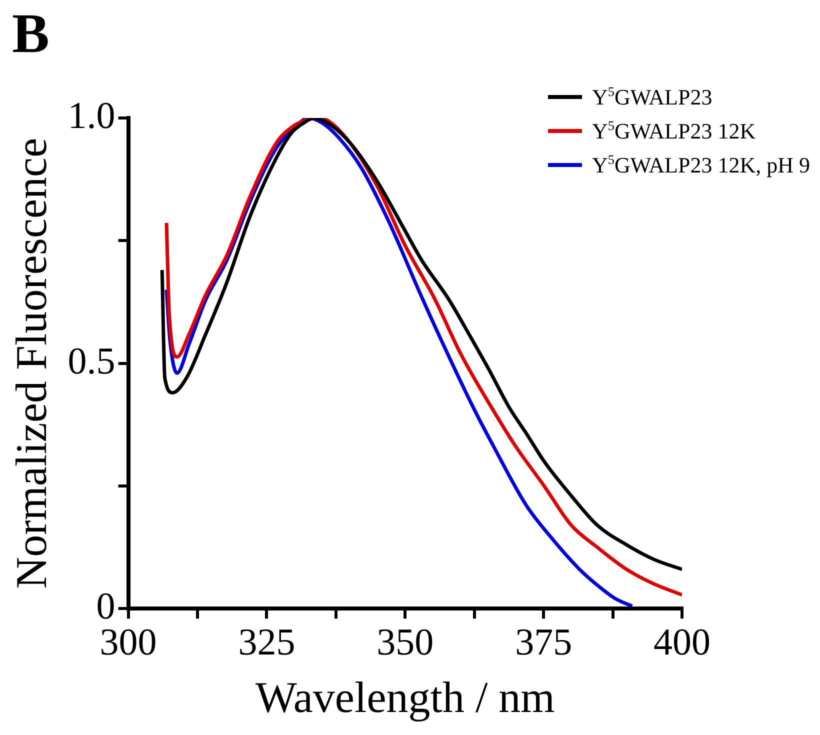 This screenshot has width=820, height=735. I want to click on legend-label: Y$^{5}$GWALP23 12K, so click(674, 131).